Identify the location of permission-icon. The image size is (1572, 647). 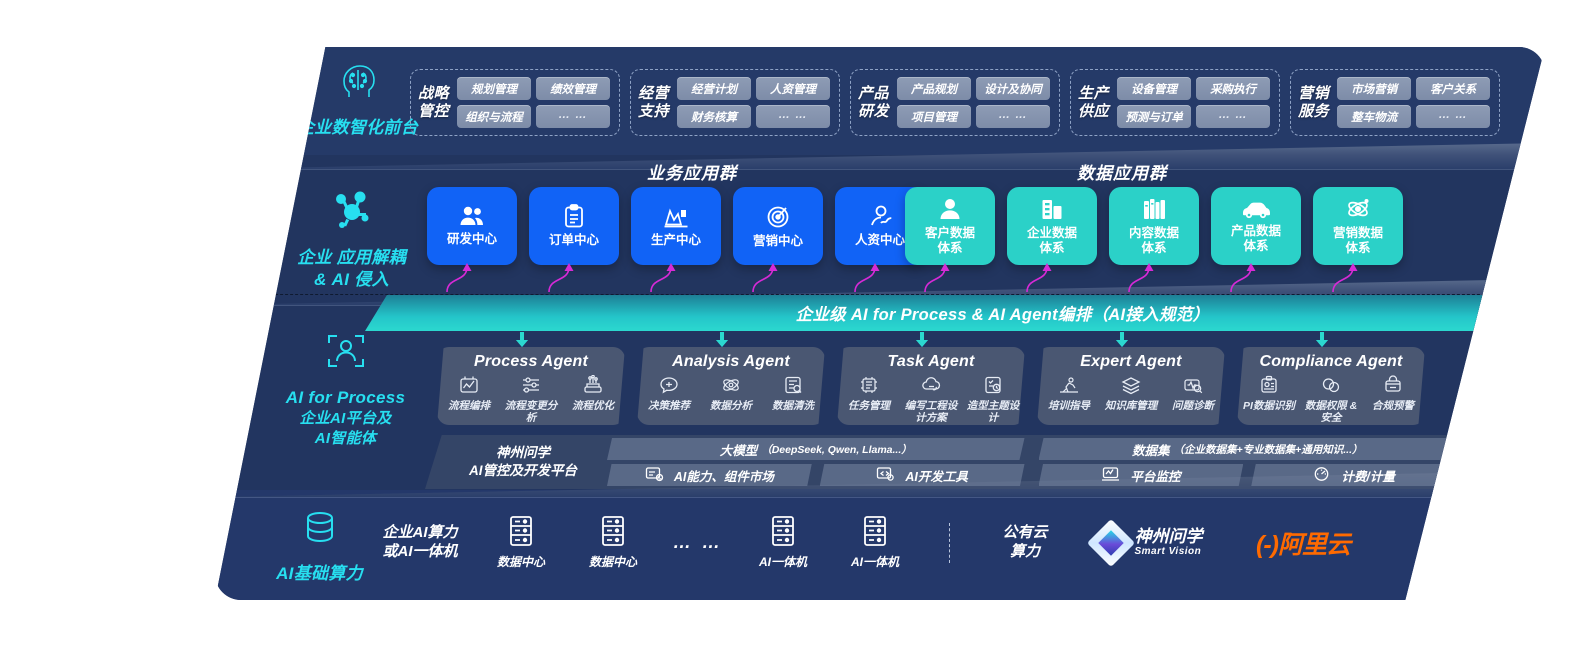
(1331, 386).